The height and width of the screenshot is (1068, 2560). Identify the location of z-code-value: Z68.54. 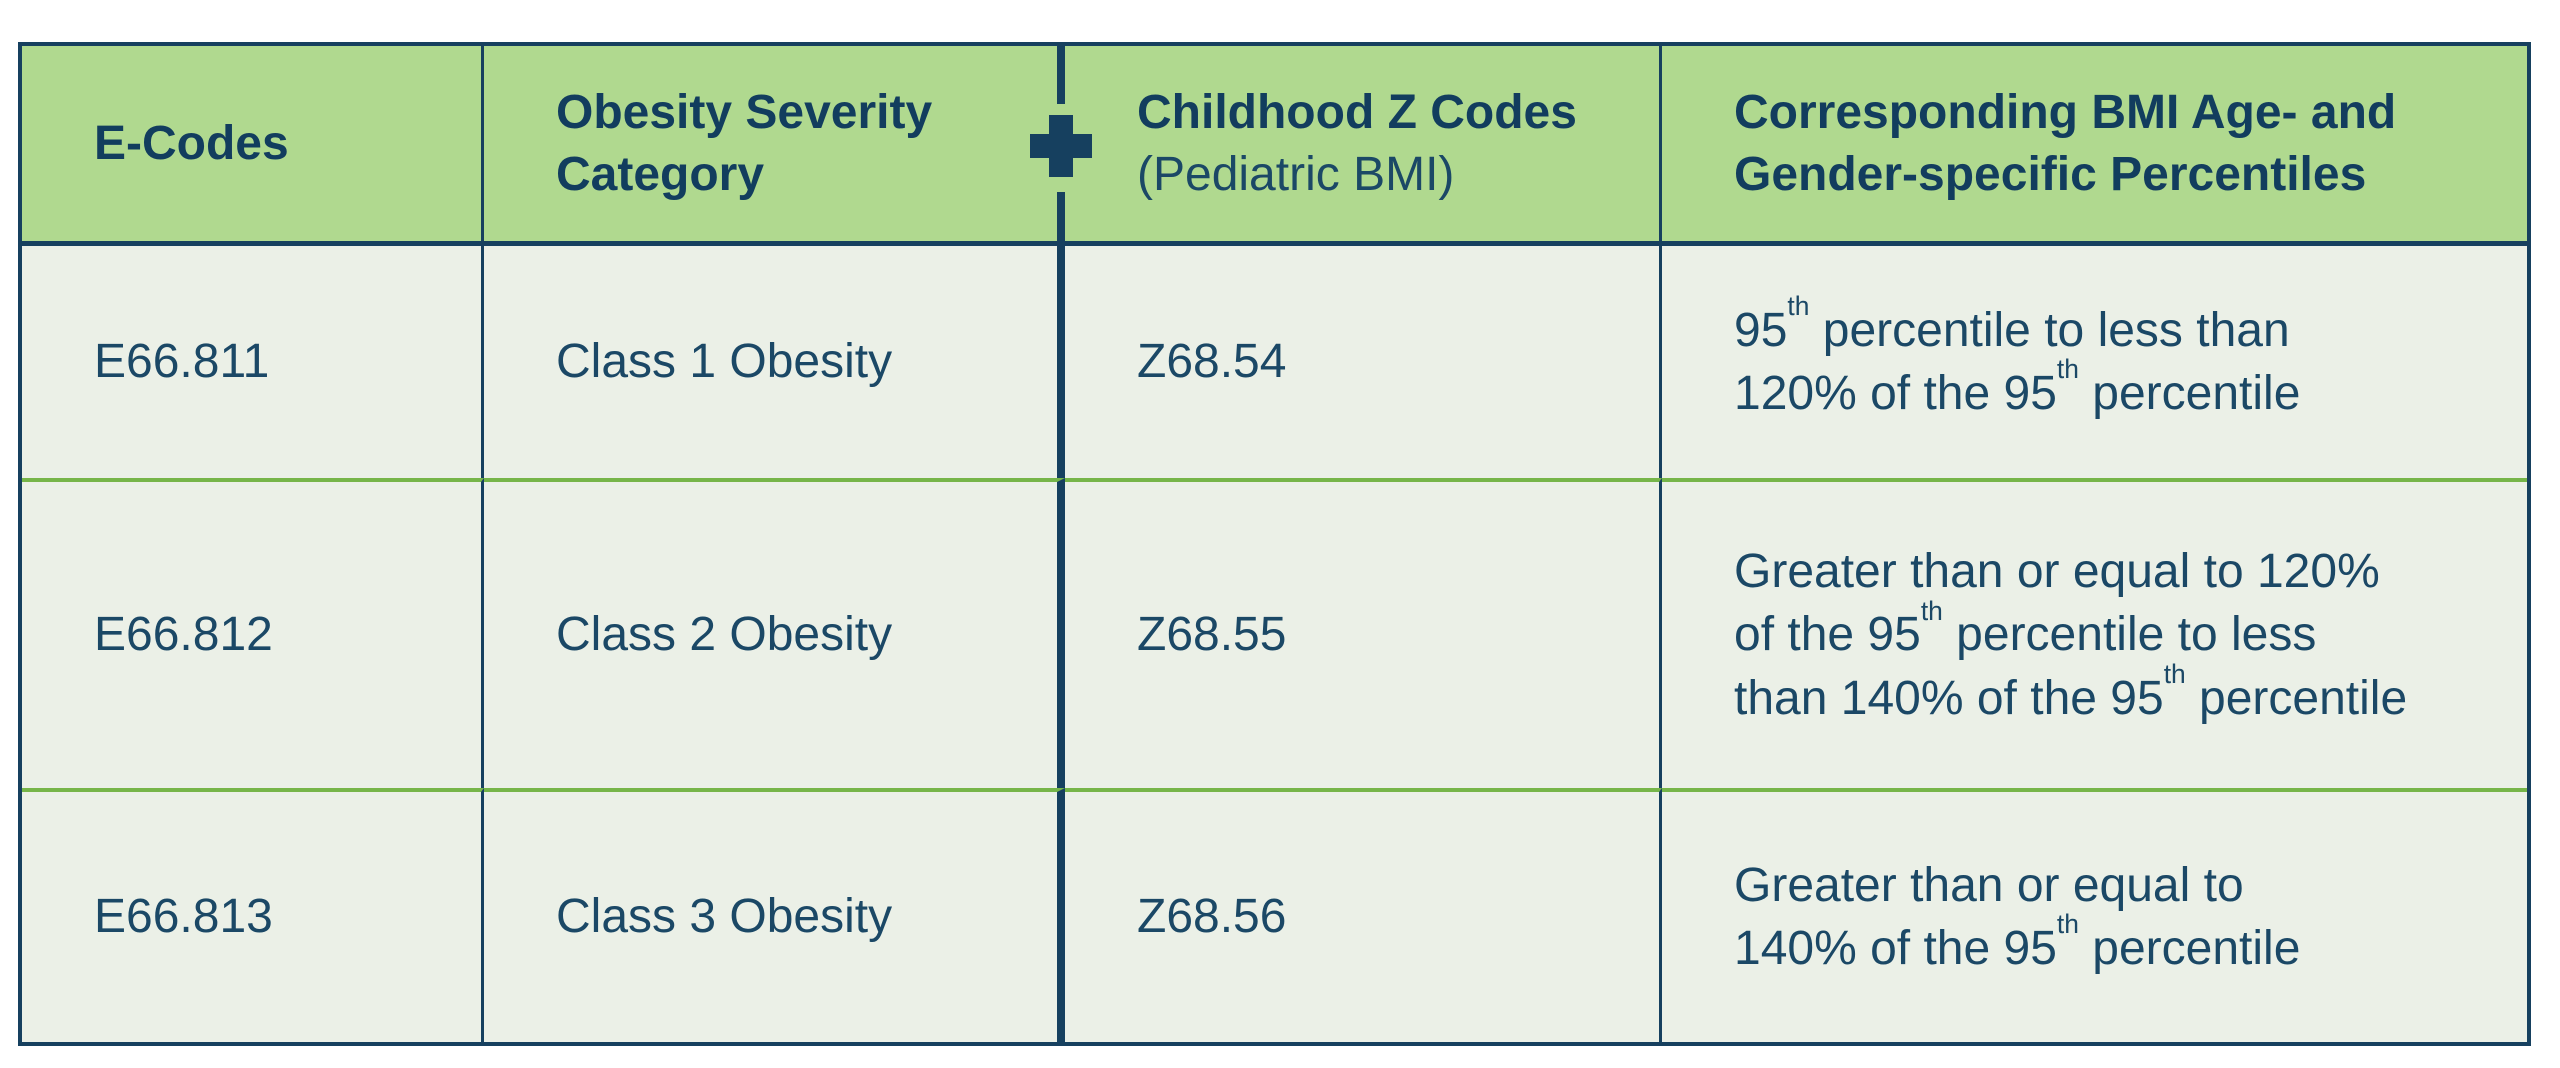
(1212, 362).